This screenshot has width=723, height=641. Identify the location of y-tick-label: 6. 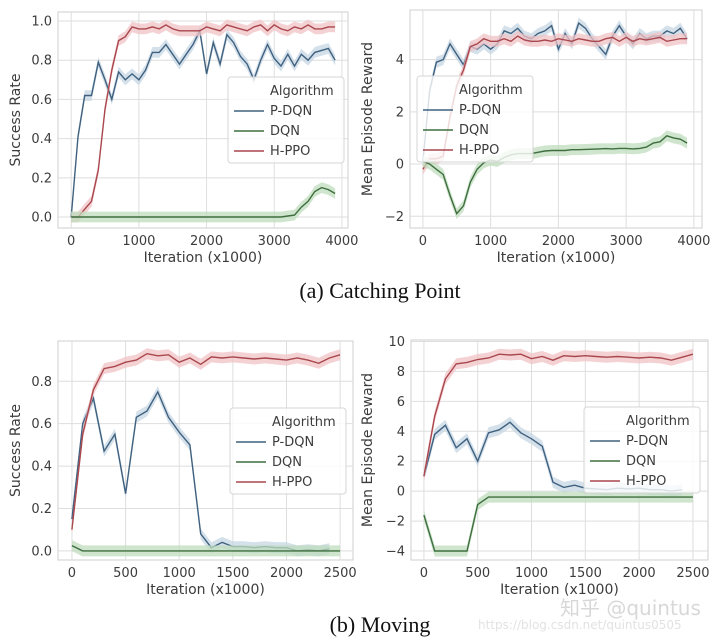
(401, 402).